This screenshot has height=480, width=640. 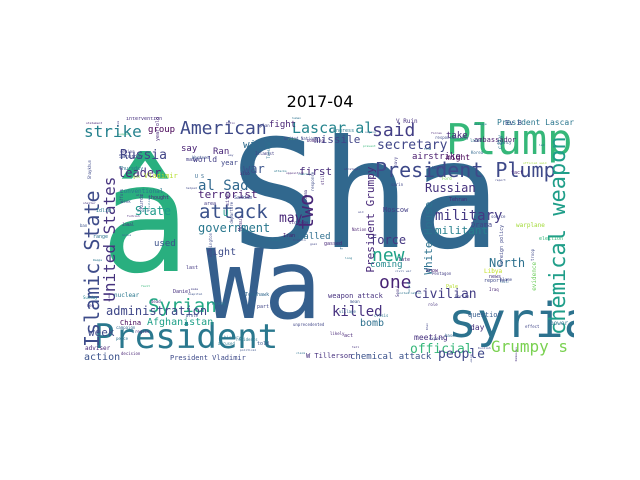 I want to click on cloud-word: group, so click(x=162, y=130).